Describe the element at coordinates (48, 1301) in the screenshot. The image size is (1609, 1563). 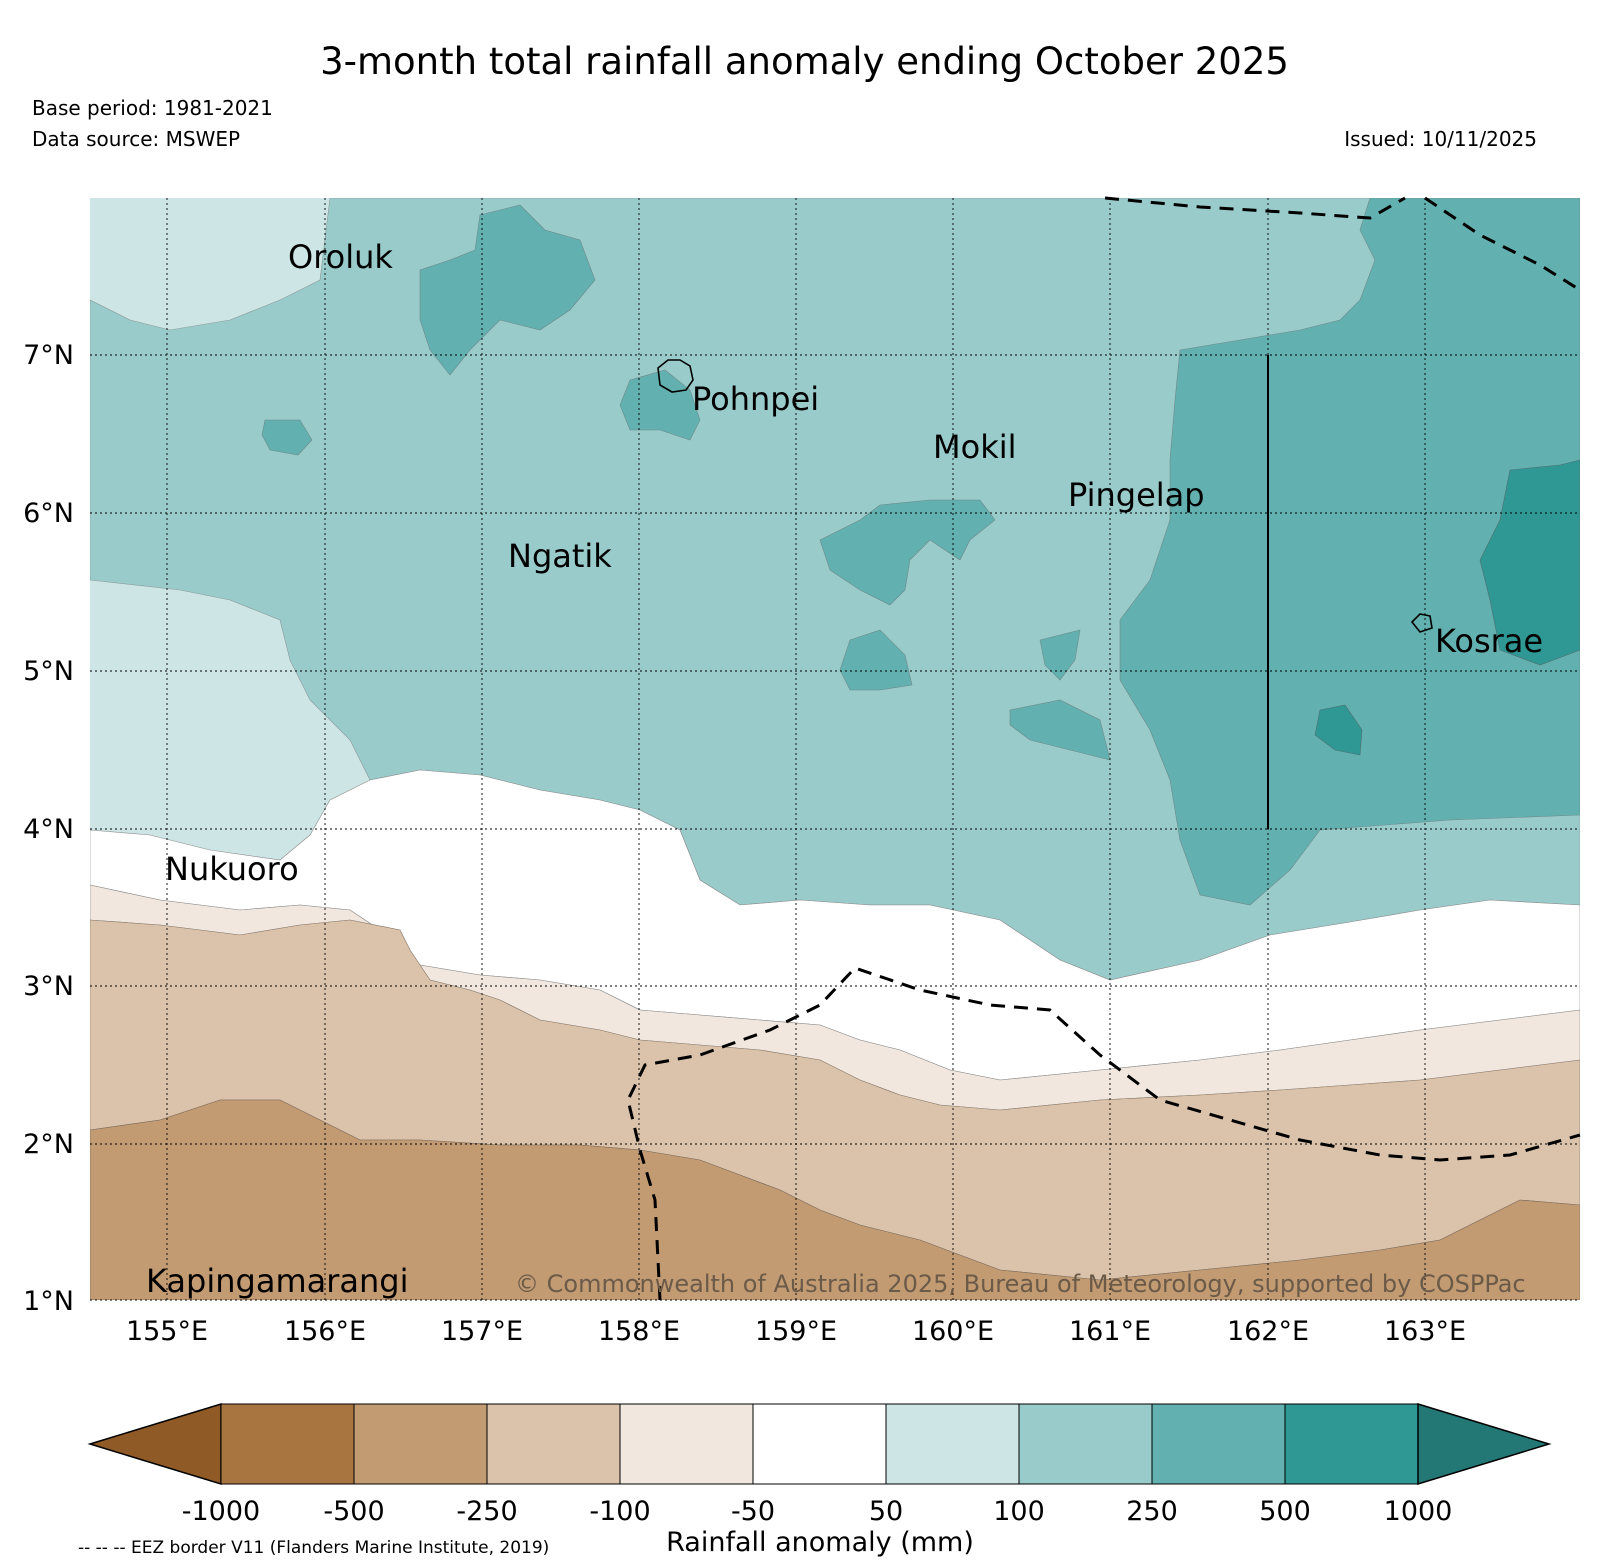
I see `lat-label: 1°N` at that location.